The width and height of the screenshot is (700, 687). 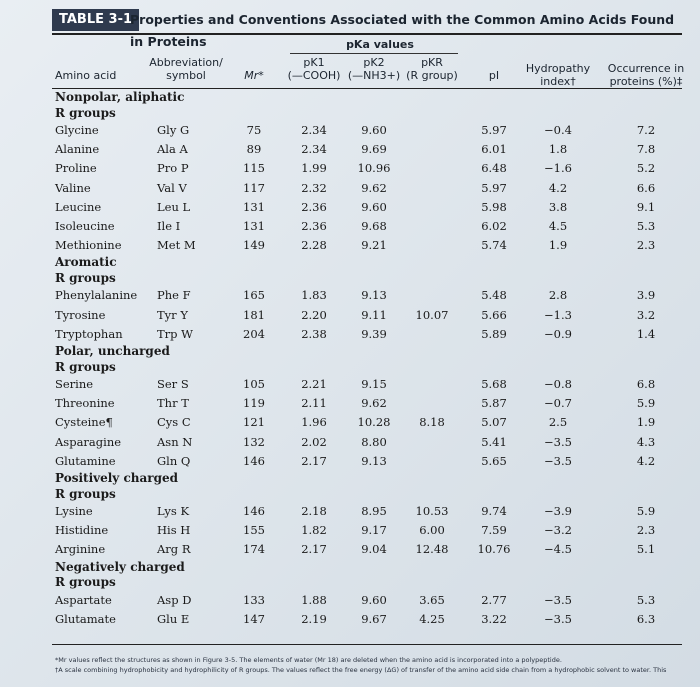 What do you see at coordinates (494, 384) in the screenshot?
I see `pi-value: 5.68` at bounding box center [494, 384].